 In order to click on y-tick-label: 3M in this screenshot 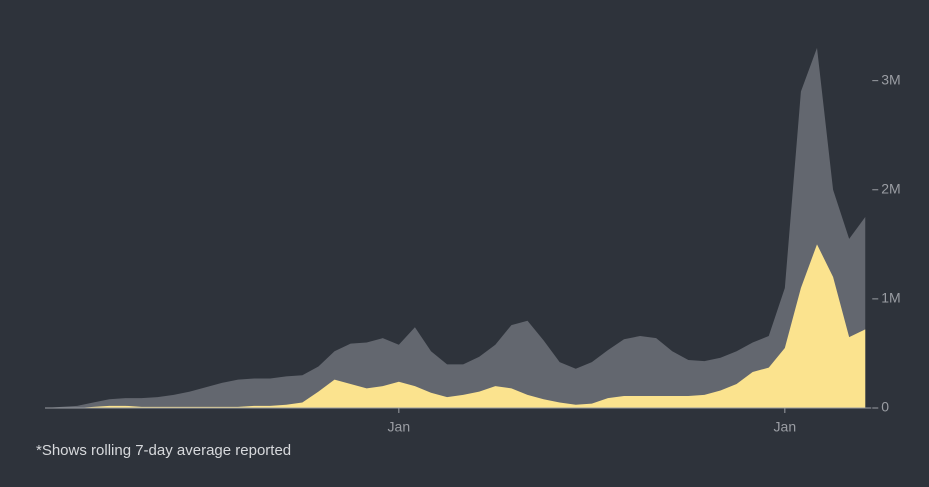, I will do `click(890, 79)`.